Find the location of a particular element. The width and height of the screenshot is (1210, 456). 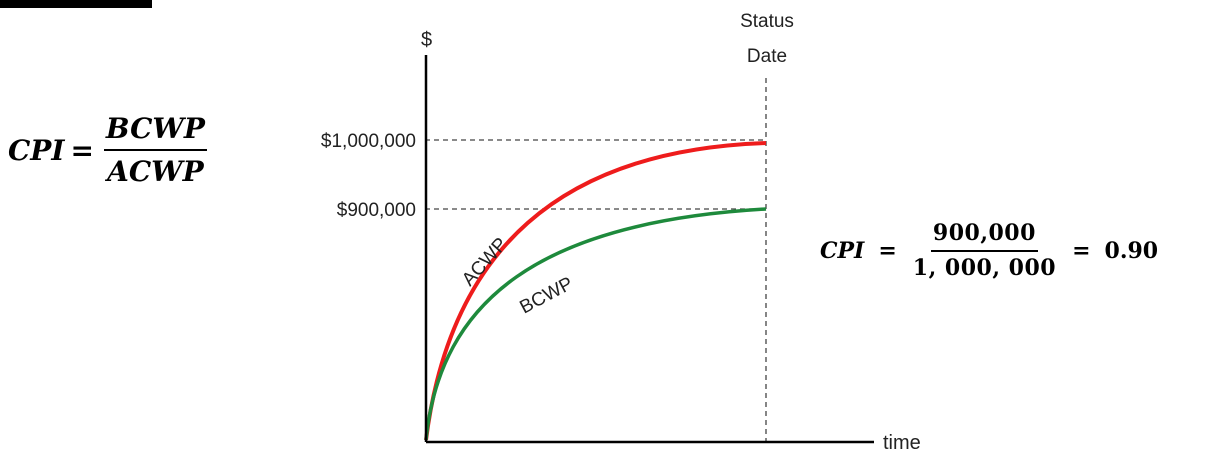

bcwp-curve is located at coordinates (595, 324).